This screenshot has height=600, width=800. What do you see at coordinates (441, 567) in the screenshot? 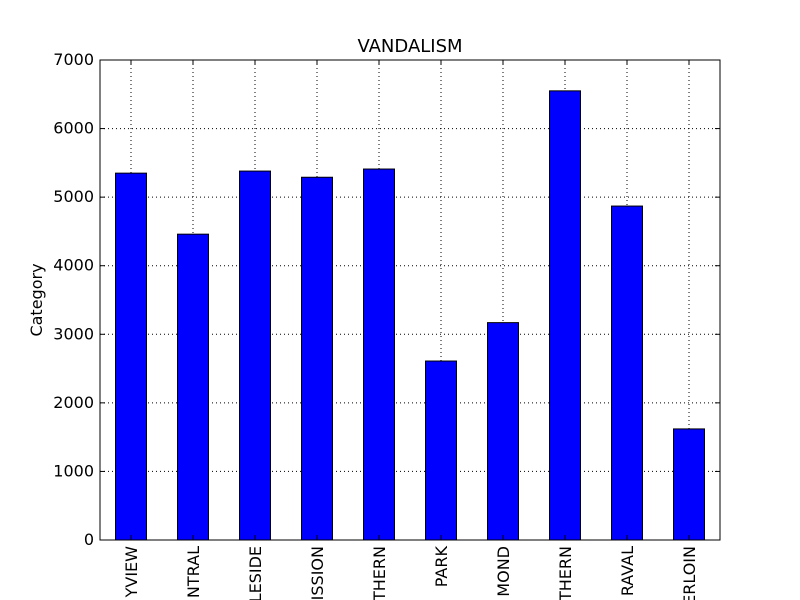
I see `x-tick-label: PARK` at bounding box center [441, 567].